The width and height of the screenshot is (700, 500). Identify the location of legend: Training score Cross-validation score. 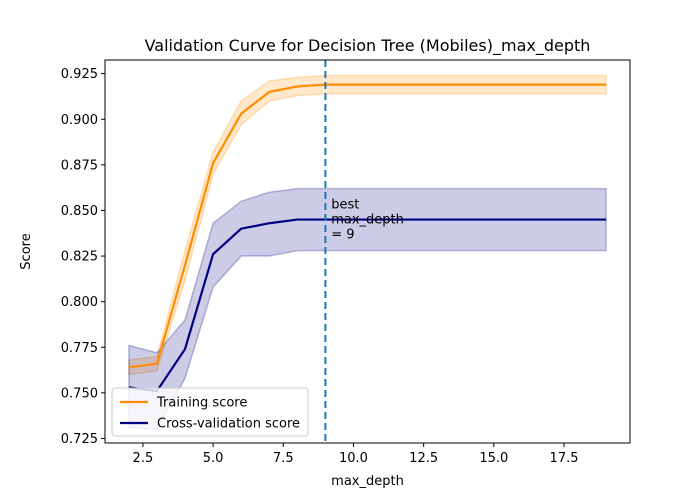
(210, 412).